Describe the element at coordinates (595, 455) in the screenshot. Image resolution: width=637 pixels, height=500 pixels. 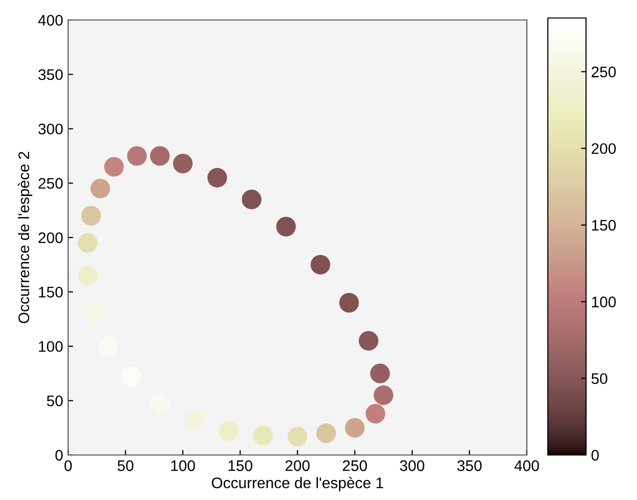
I see `color-bar-label: 0` at that location.